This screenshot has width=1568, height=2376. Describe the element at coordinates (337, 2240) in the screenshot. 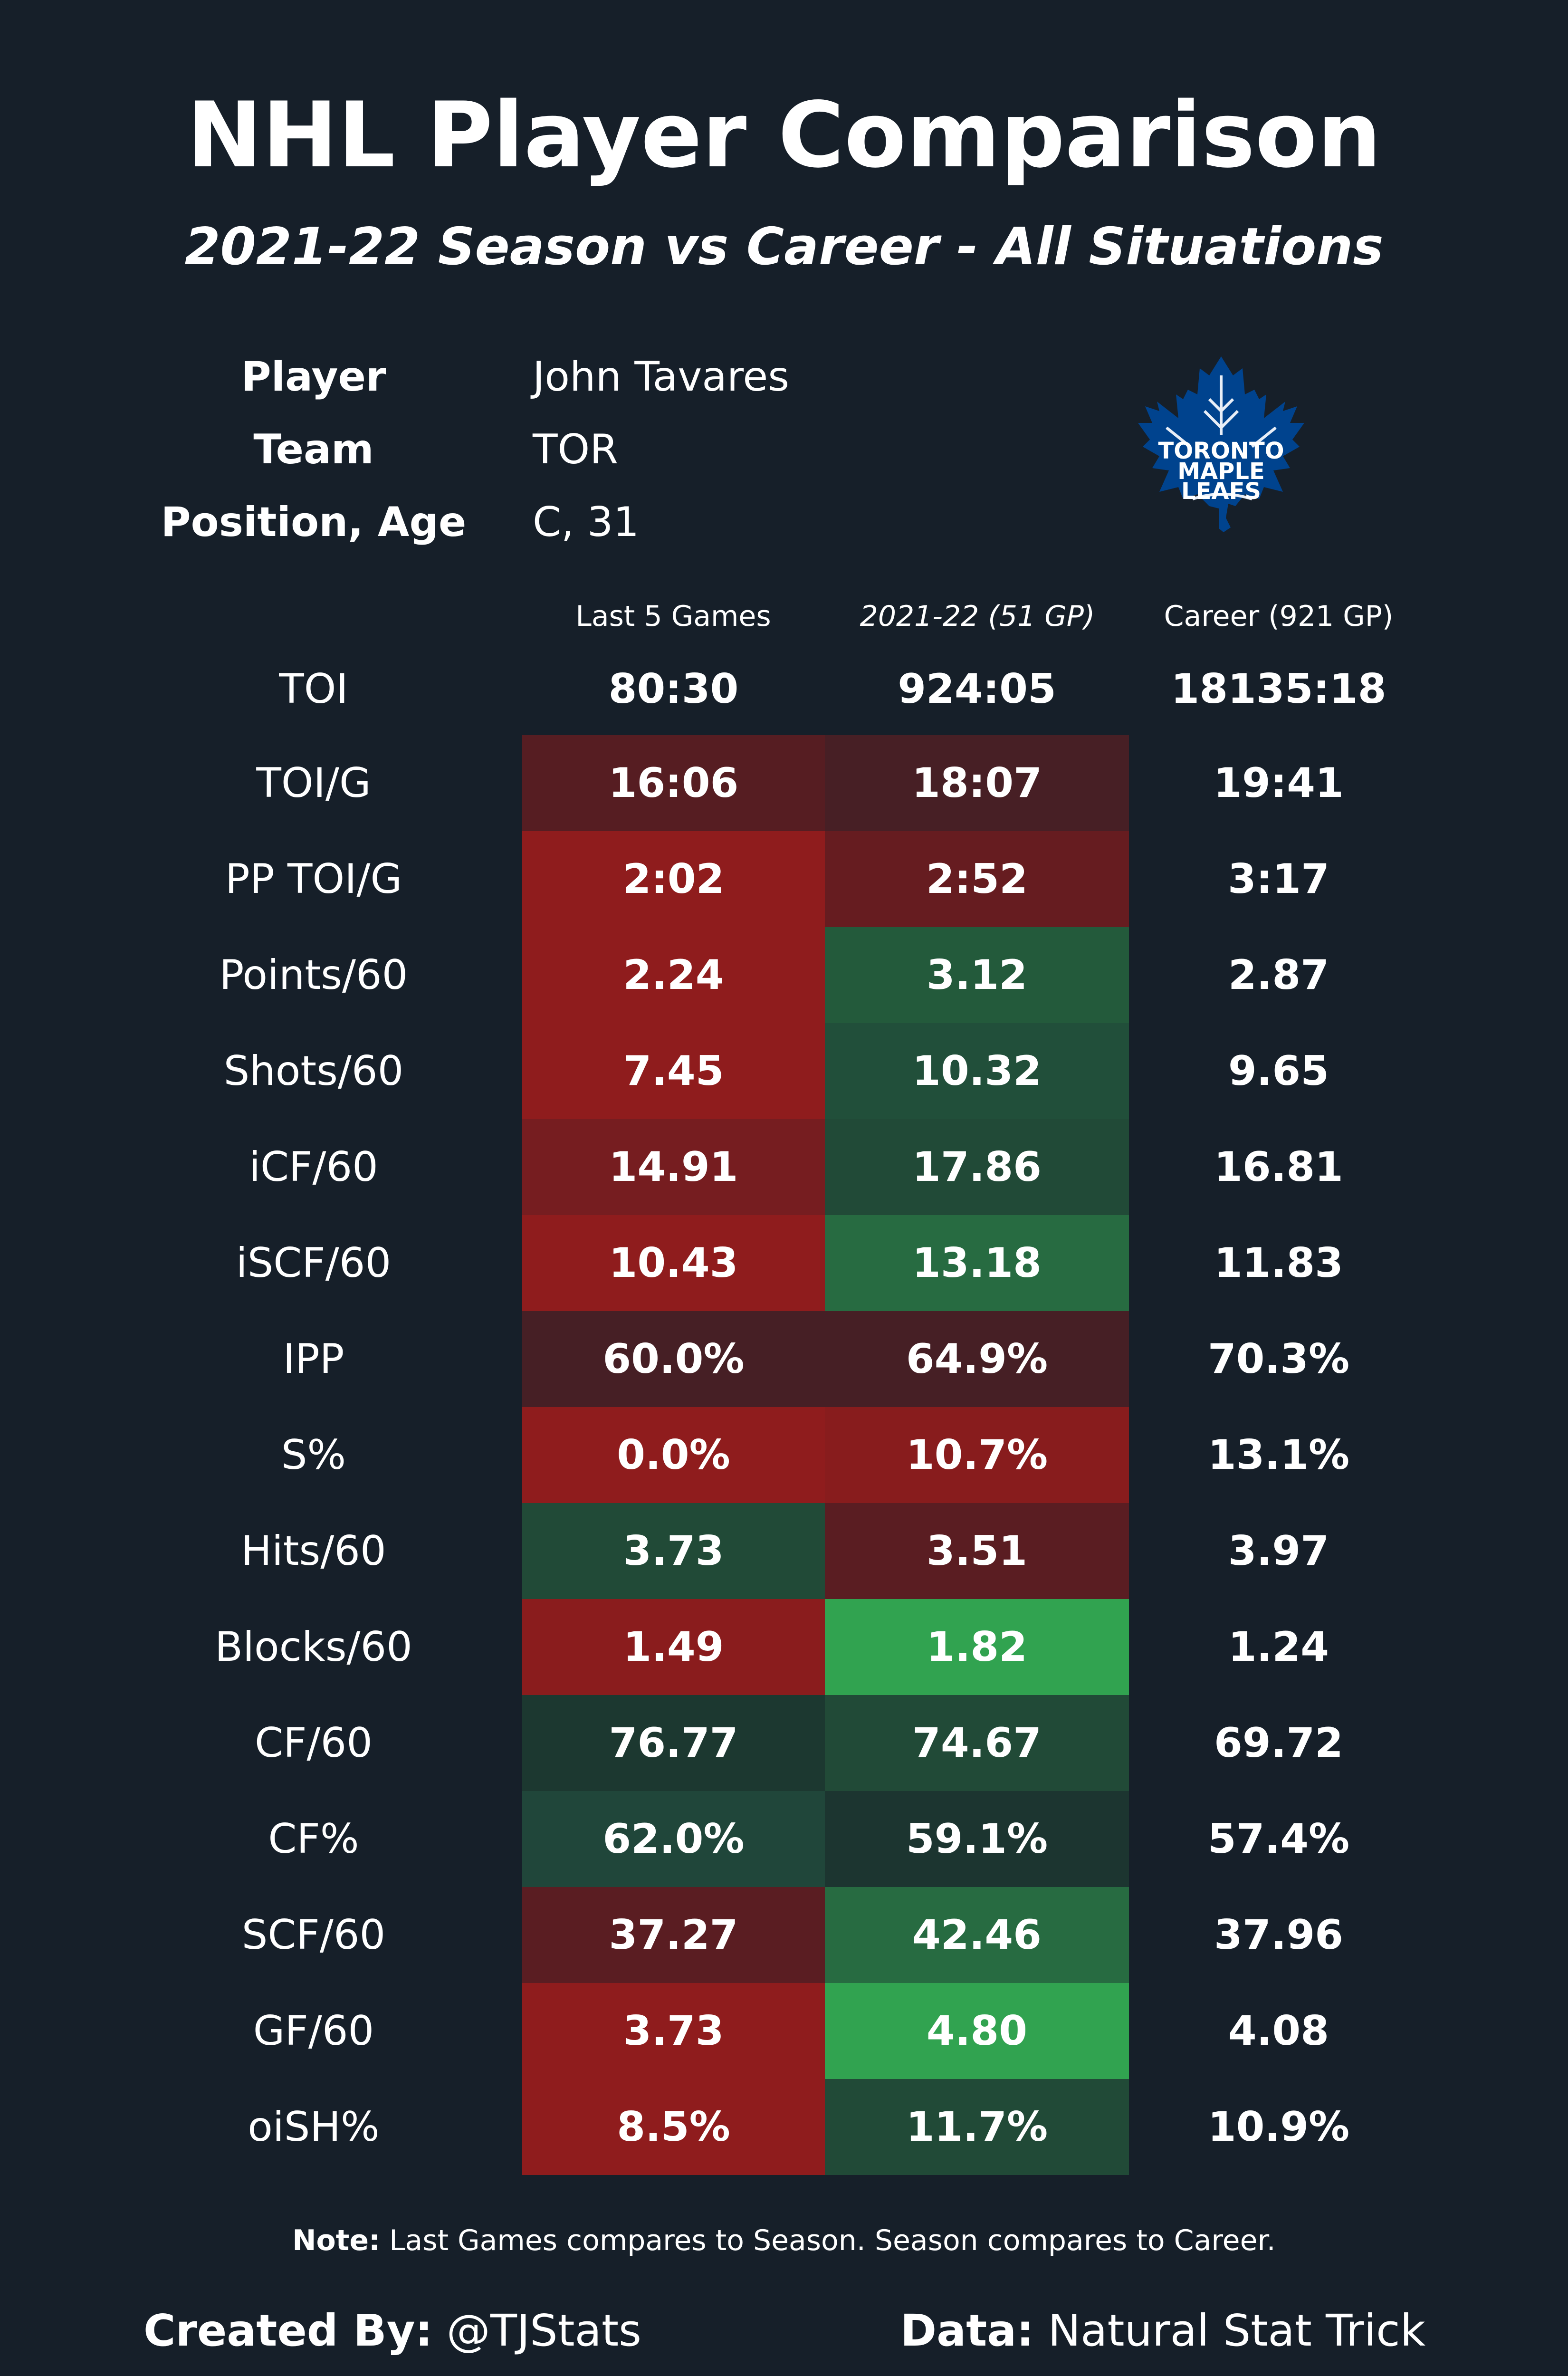

I see `note-label: Note:` at that location.